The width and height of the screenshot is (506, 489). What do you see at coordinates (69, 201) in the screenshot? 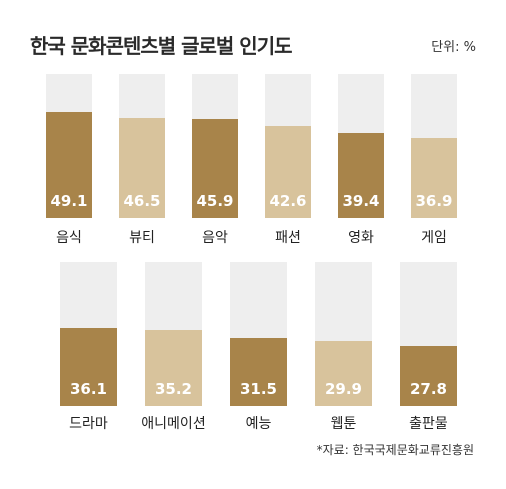
I see `bar-value-label: 49.1` at bounding box center [69, 201].